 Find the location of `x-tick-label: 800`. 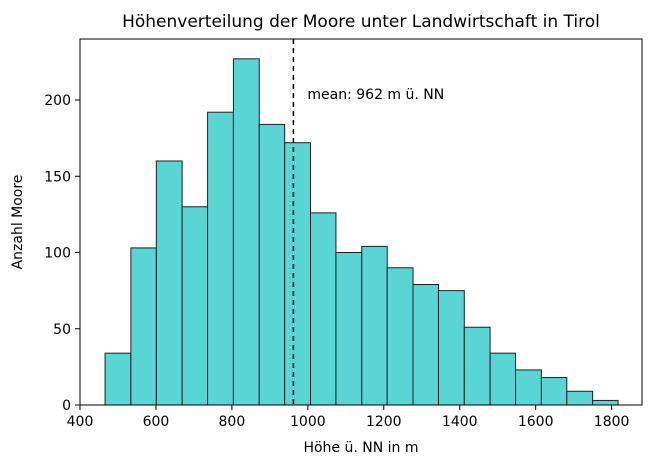

x-tick-label: 800 is located at coordinates (232, 422).